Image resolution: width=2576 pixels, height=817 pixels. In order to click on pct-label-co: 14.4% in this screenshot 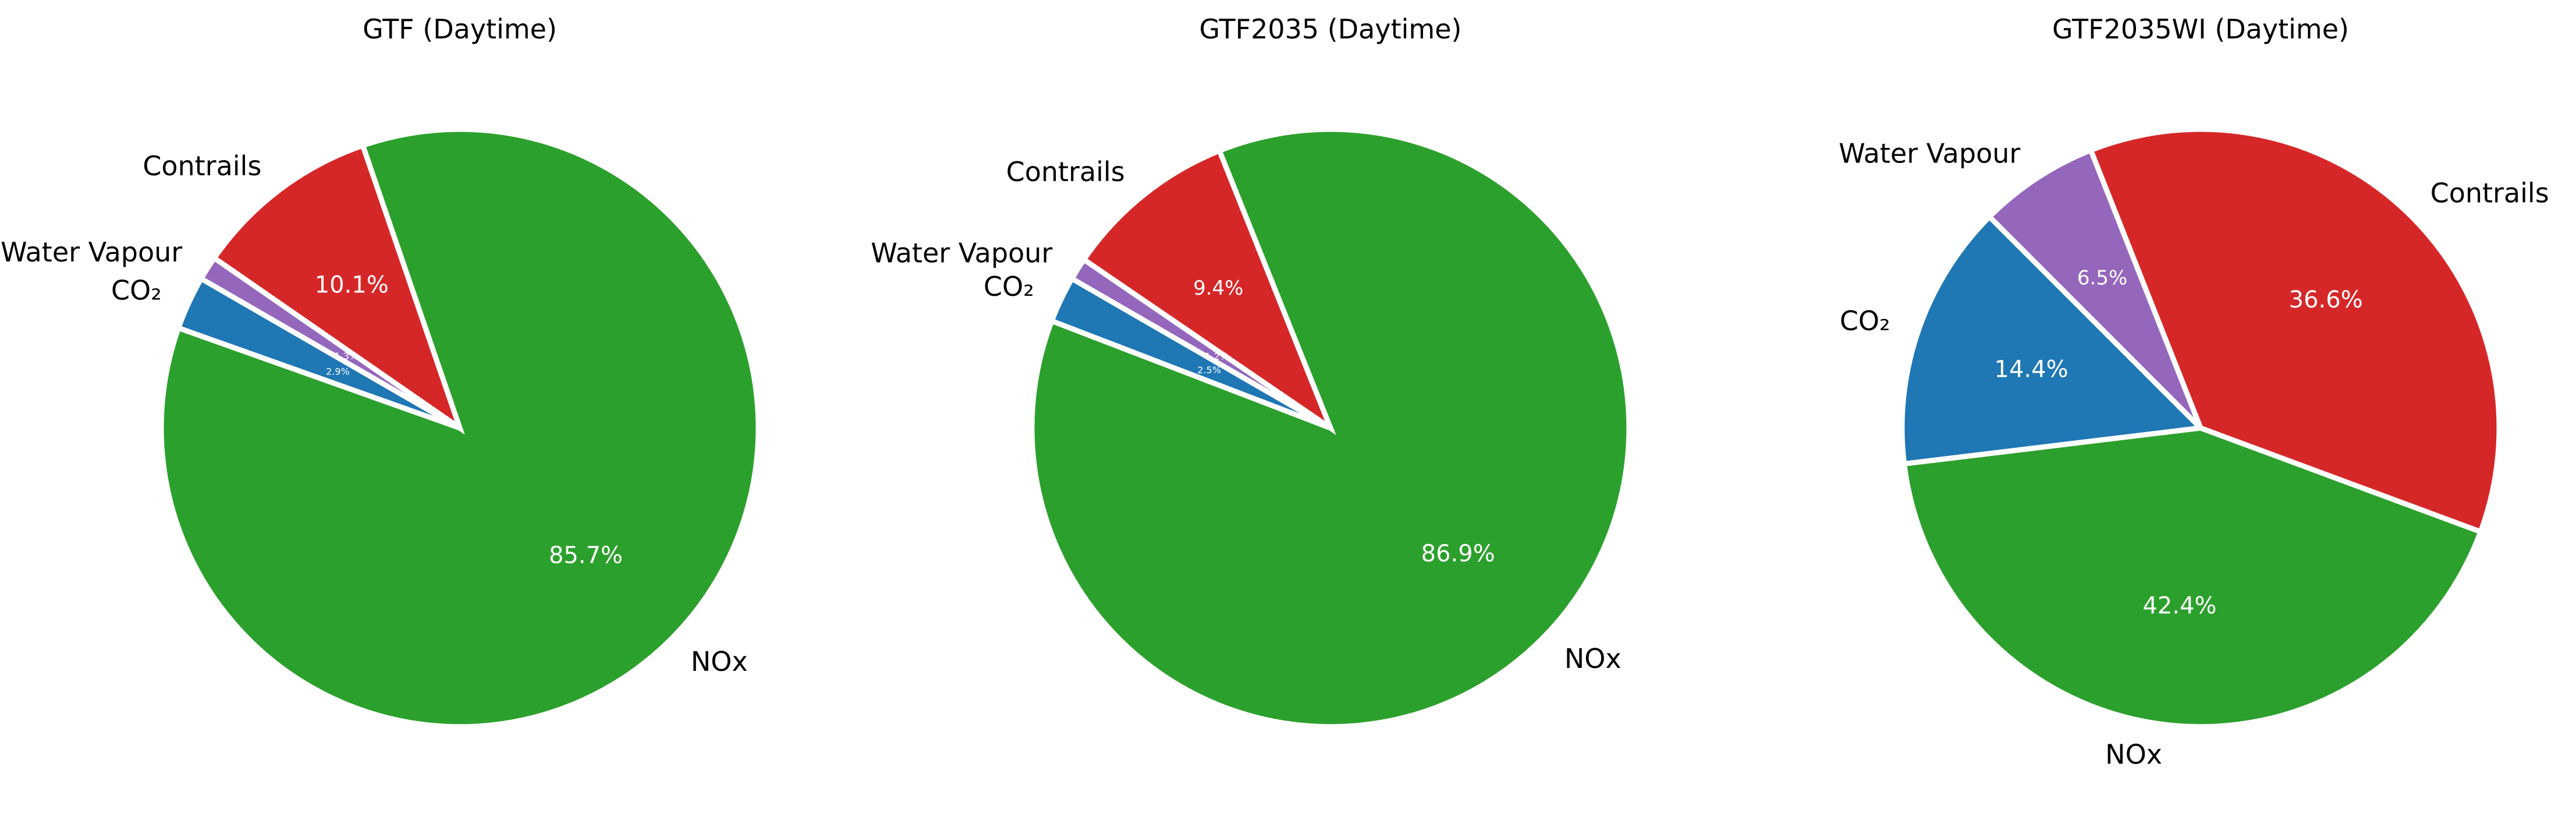, I will do `click(2031, 369)`.